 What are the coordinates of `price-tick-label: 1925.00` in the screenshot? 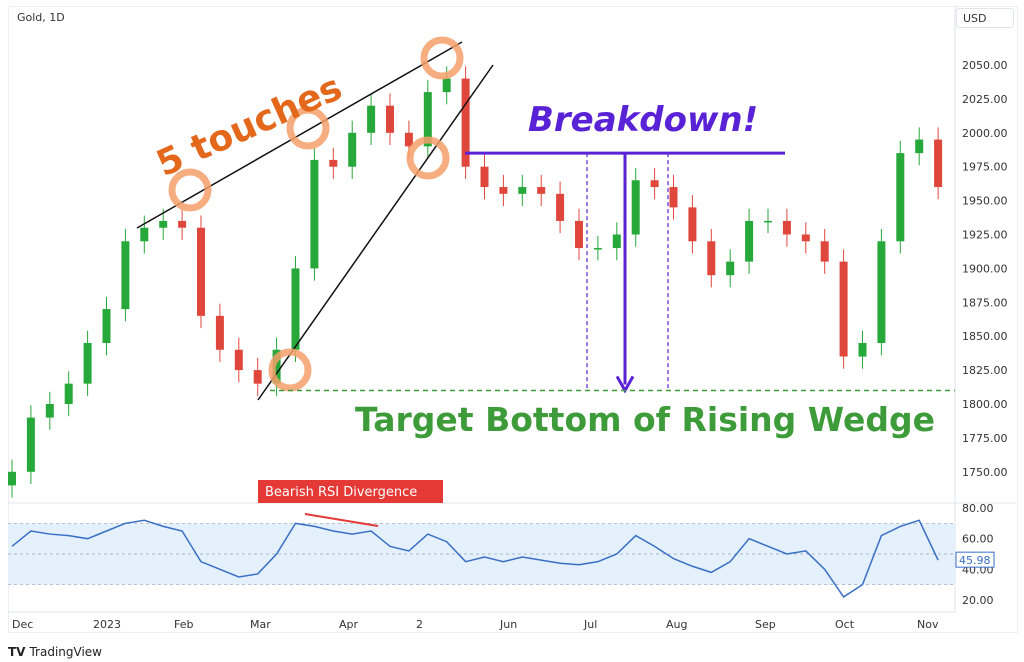 It's located at (985, 235).